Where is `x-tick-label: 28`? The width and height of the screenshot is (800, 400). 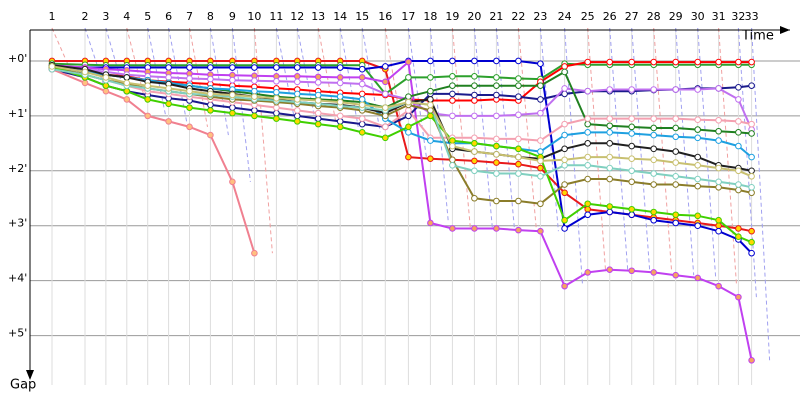
x-tick-label: 28 is located at coordinates (654, 16).